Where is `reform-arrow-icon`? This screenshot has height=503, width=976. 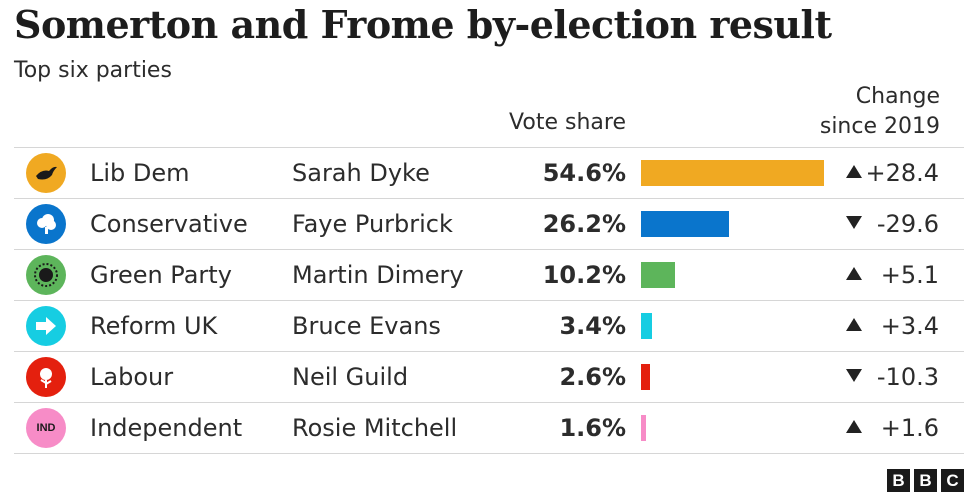 reform-arrow-icon is located at coordinates (46, 326).